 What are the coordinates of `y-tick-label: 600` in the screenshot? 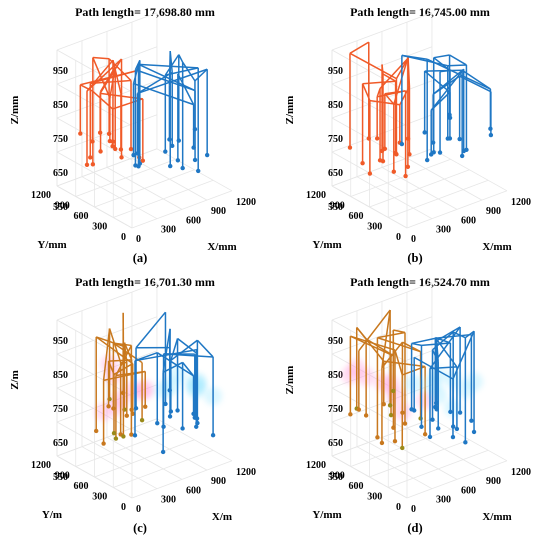 It's located at (356, 216).